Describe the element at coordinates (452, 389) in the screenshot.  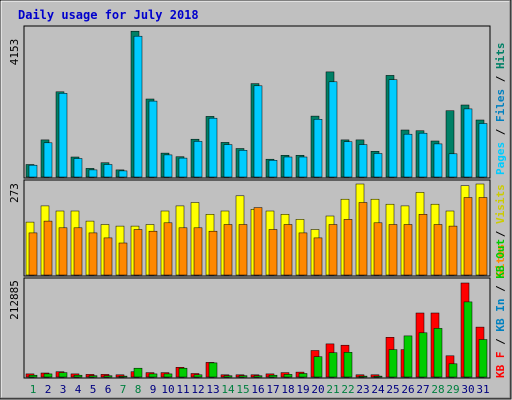
I see `x-tick-label: 29` at that location.